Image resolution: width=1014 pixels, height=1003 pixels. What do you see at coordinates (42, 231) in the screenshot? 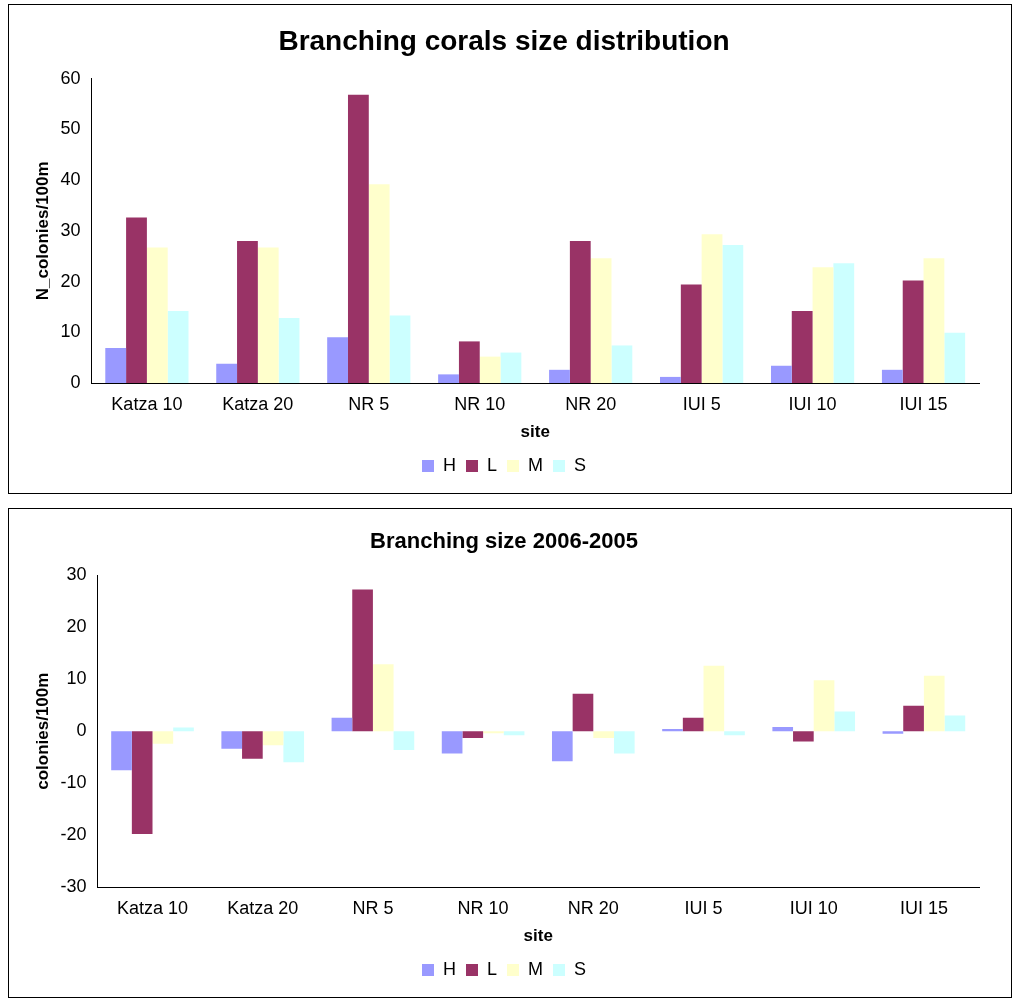
I see `y-axis-title: N_colonies/100m` at bounding box center [42, 231].